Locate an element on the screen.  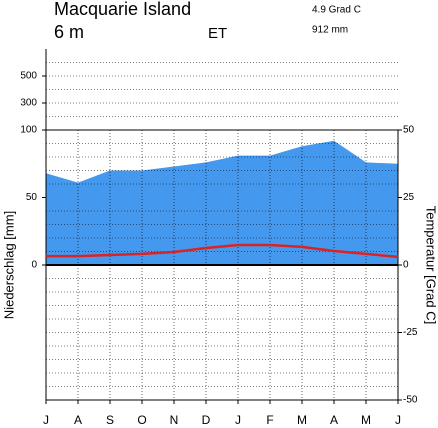
y2-tick-label: 0 is located at coordinates (406, 265).